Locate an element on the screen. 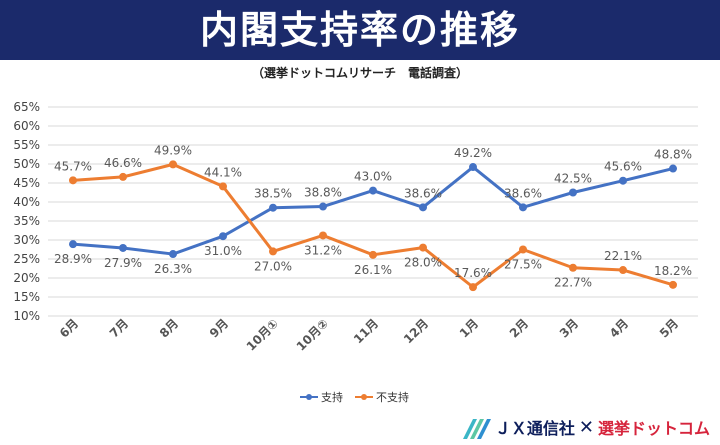 The image size is (720, 445). brand-footer: ＪＸ通信社 ✕ 選挙ドットコム is located at coordinates (585, 427).